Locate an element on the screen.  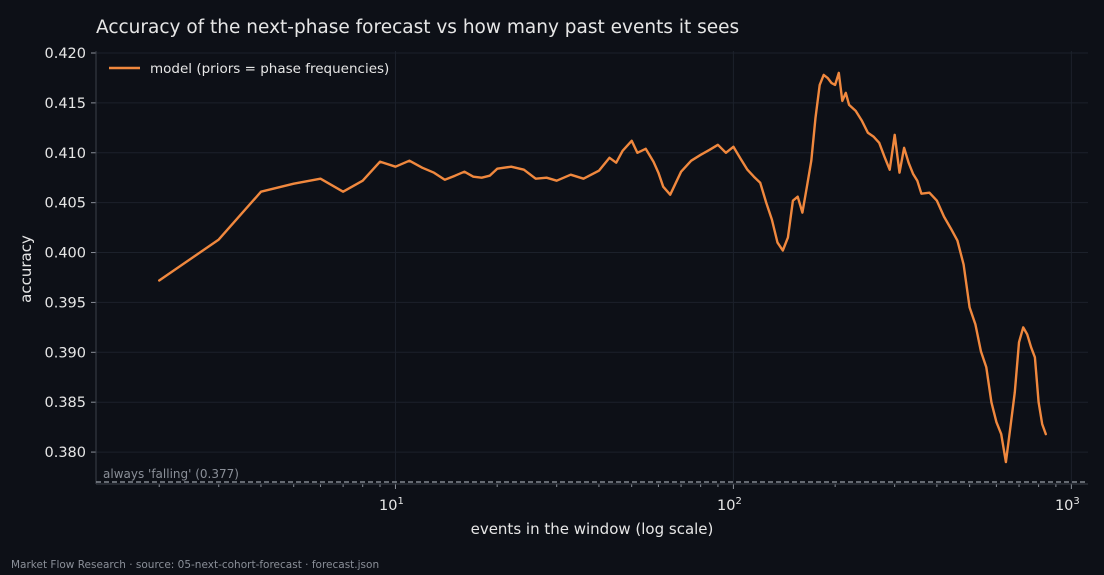
legend: model (priors = phase frequencies) is located at coordinates (249, 69).